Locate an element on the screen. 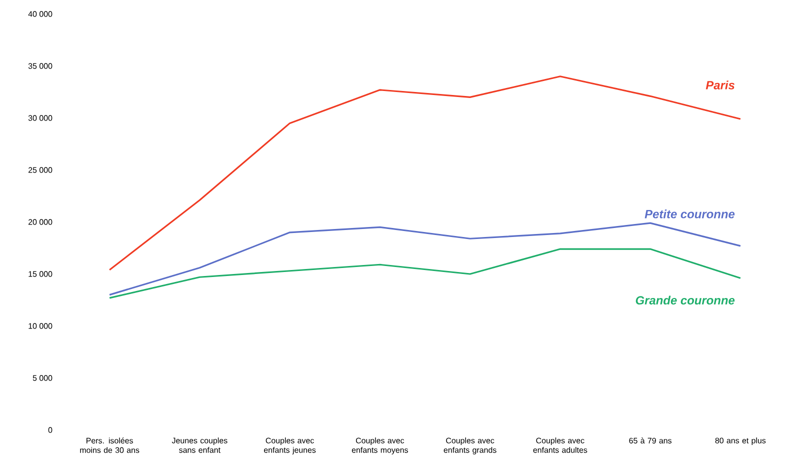  series-label: Grande couronne is located at coordinates (685, 300).